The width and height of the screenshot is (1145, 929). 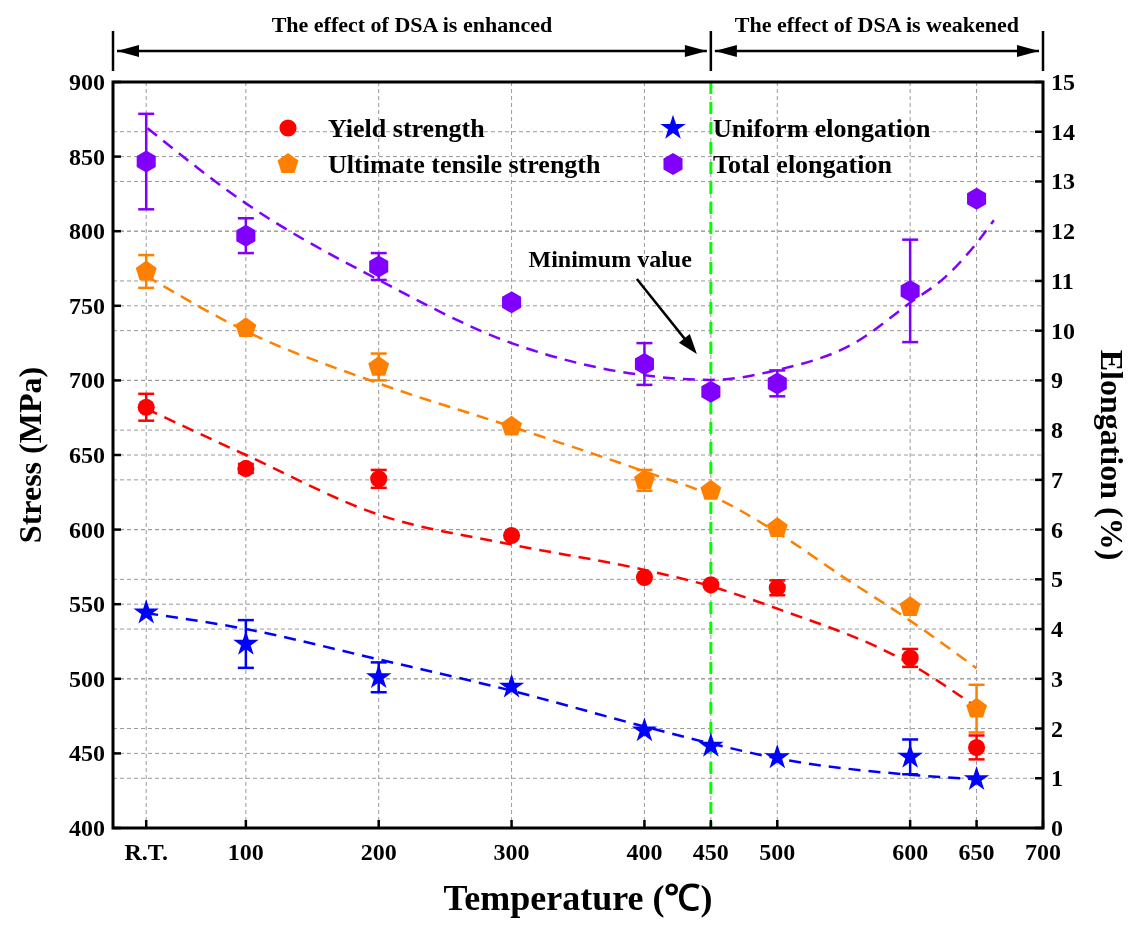 I want to click on y-tick-label: 750, so click(x=87, y=305).